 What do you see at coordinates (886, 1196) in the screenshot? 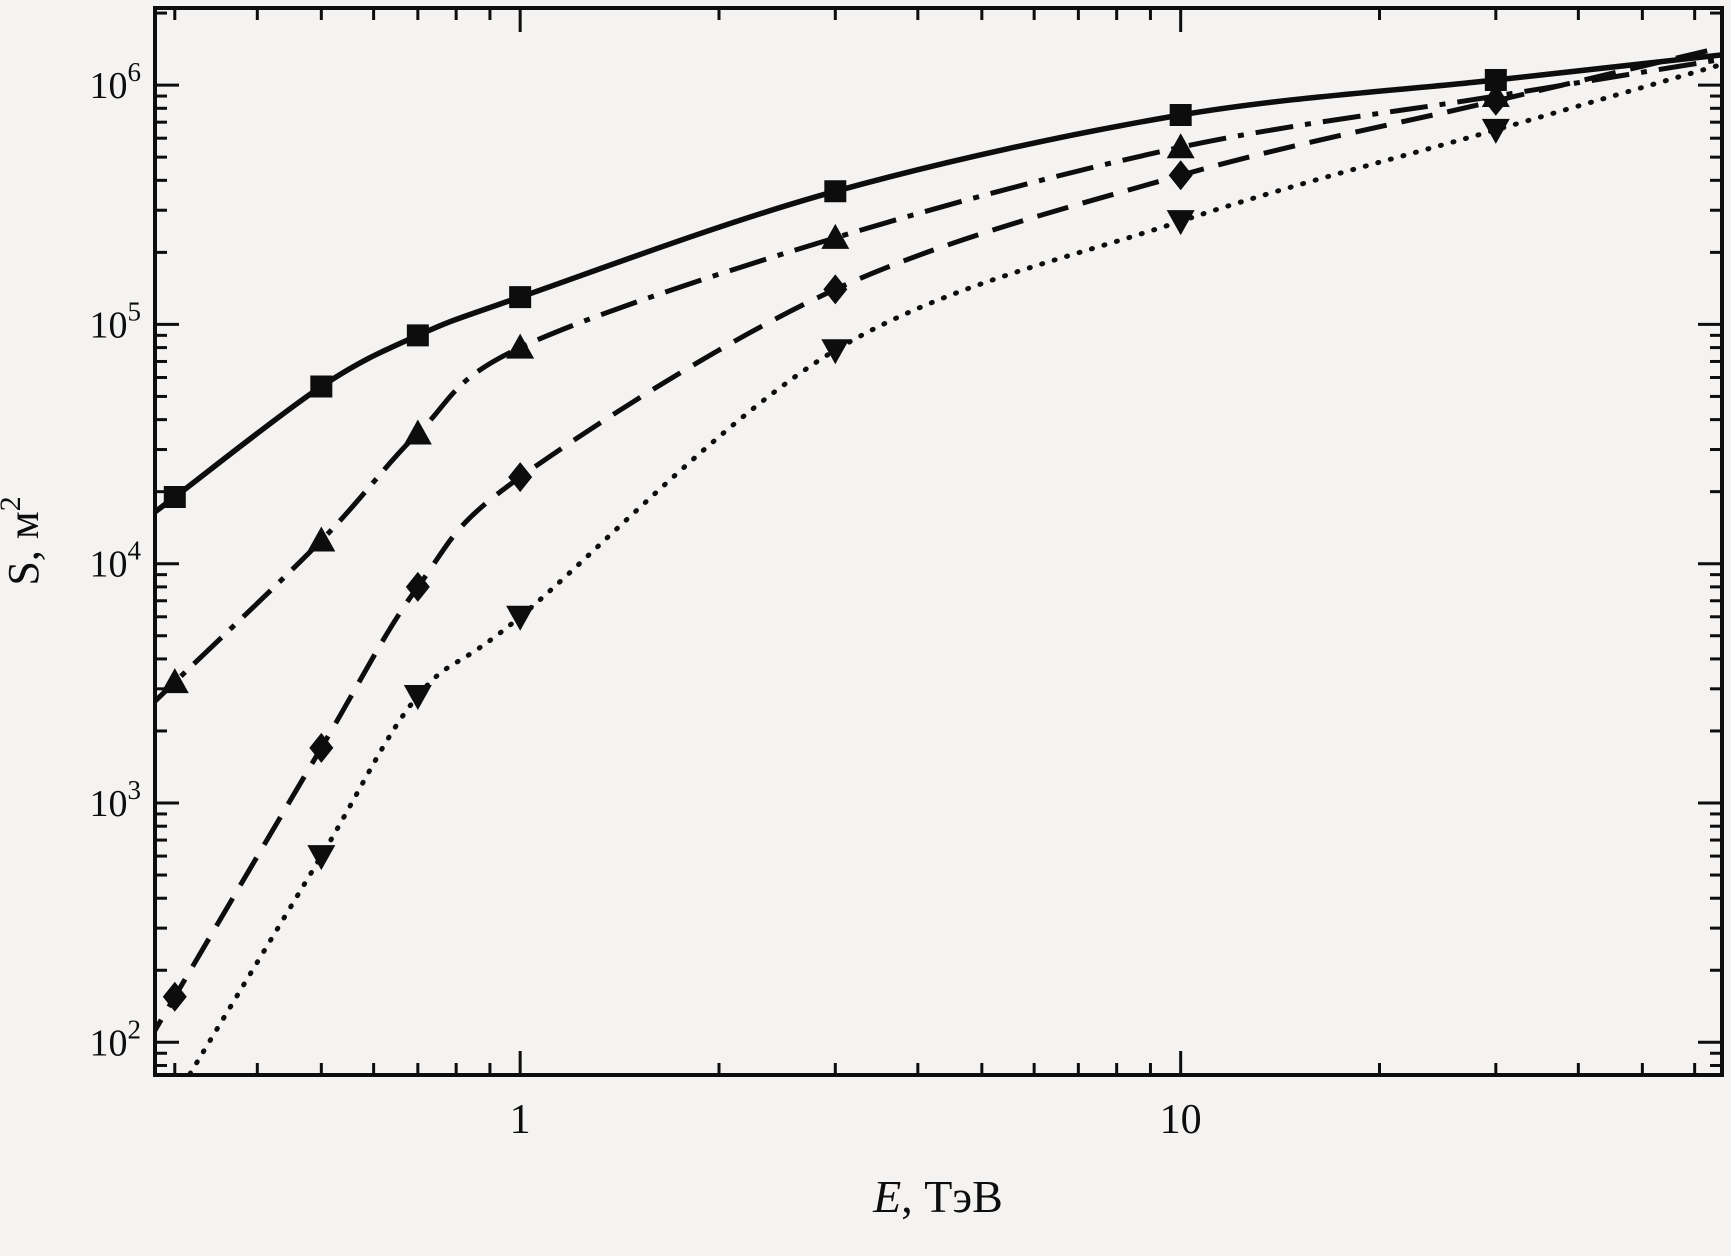
I see `x-axis-label-symbol: E` at bounding box center [886, 1196].